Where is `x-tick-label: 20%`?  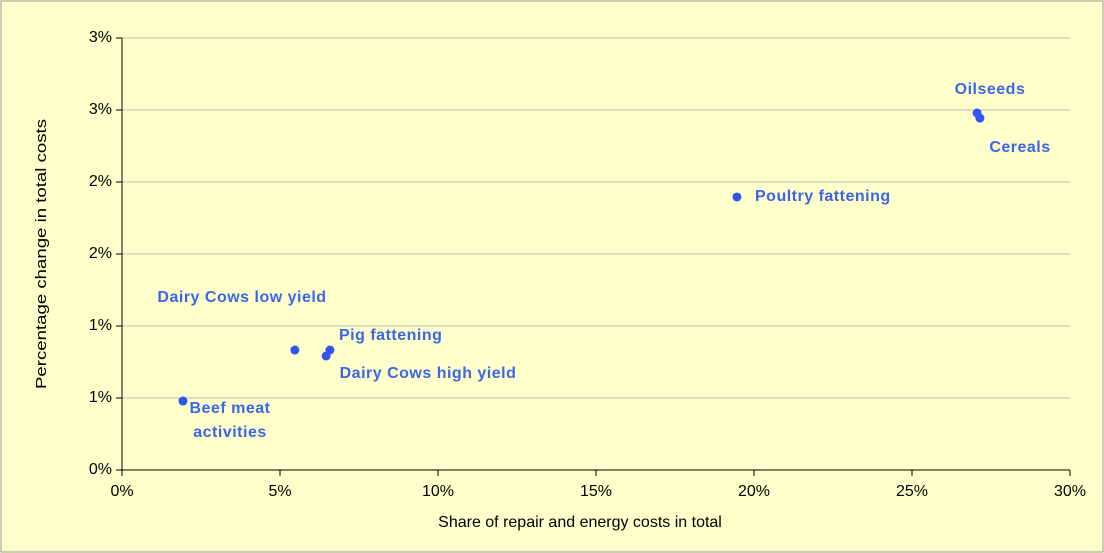 x-tick-label: 20% is located at coordinates (754, 491).